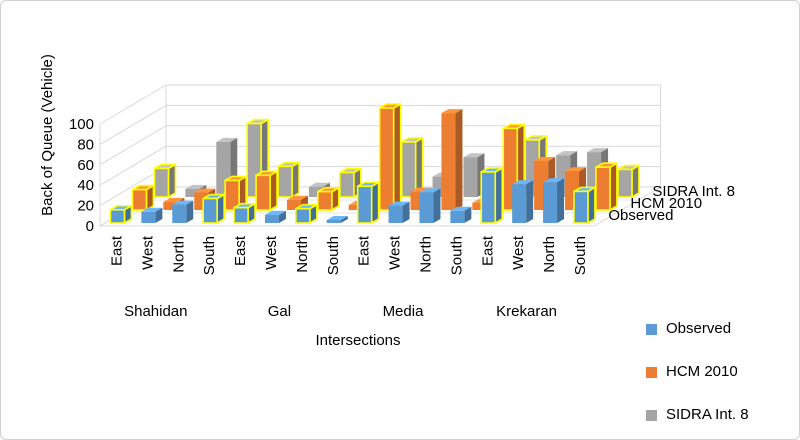  Describe the element at coordinates (404, 311) in the screenshot. I see `group-label: Media` at that location.